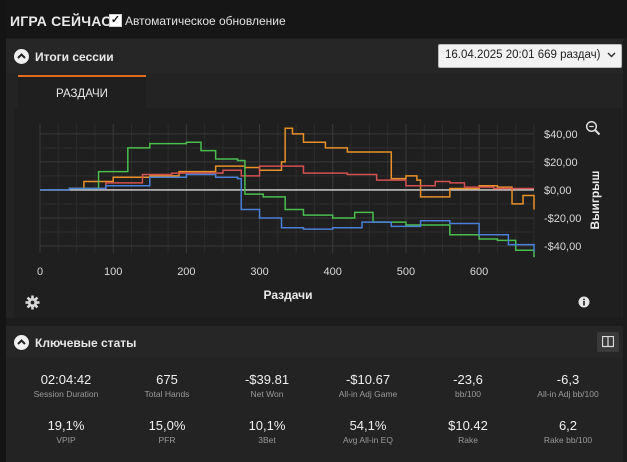 The width and height of the screenshot is (627, 462). I want to click on x-tick-label: 500, so click(406, 272).